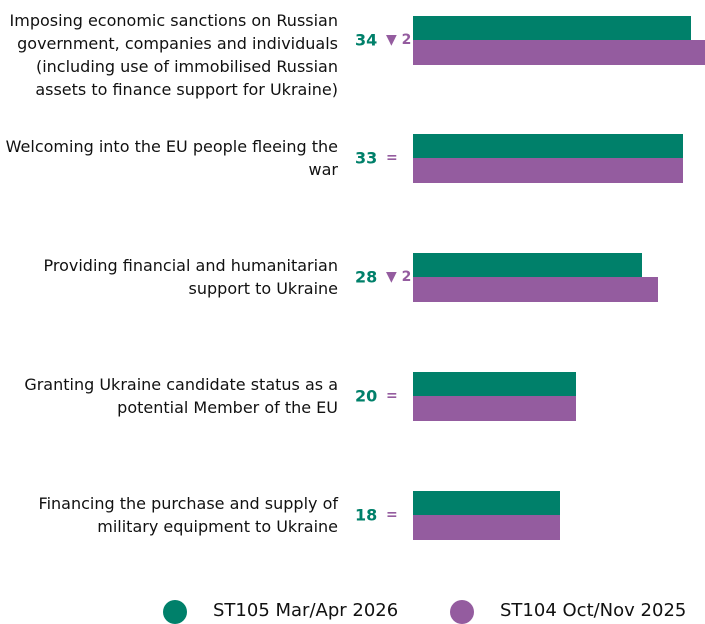  I want to click on value-label: 20, so click(366, 396).